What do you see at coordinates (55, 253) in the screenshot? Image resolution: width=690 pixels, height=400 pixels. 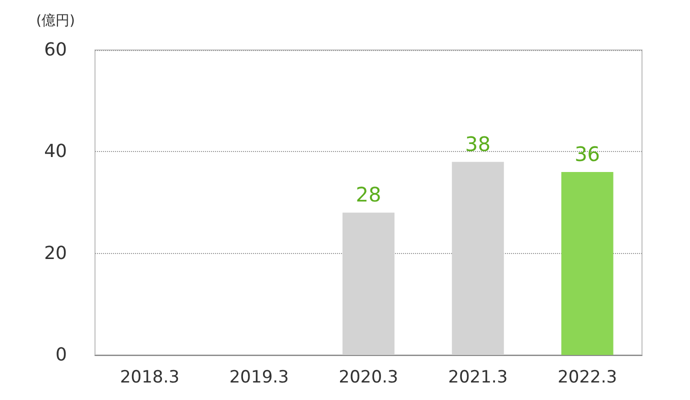 I see `y-tick-label: 20` at bounding box center [55, 253].